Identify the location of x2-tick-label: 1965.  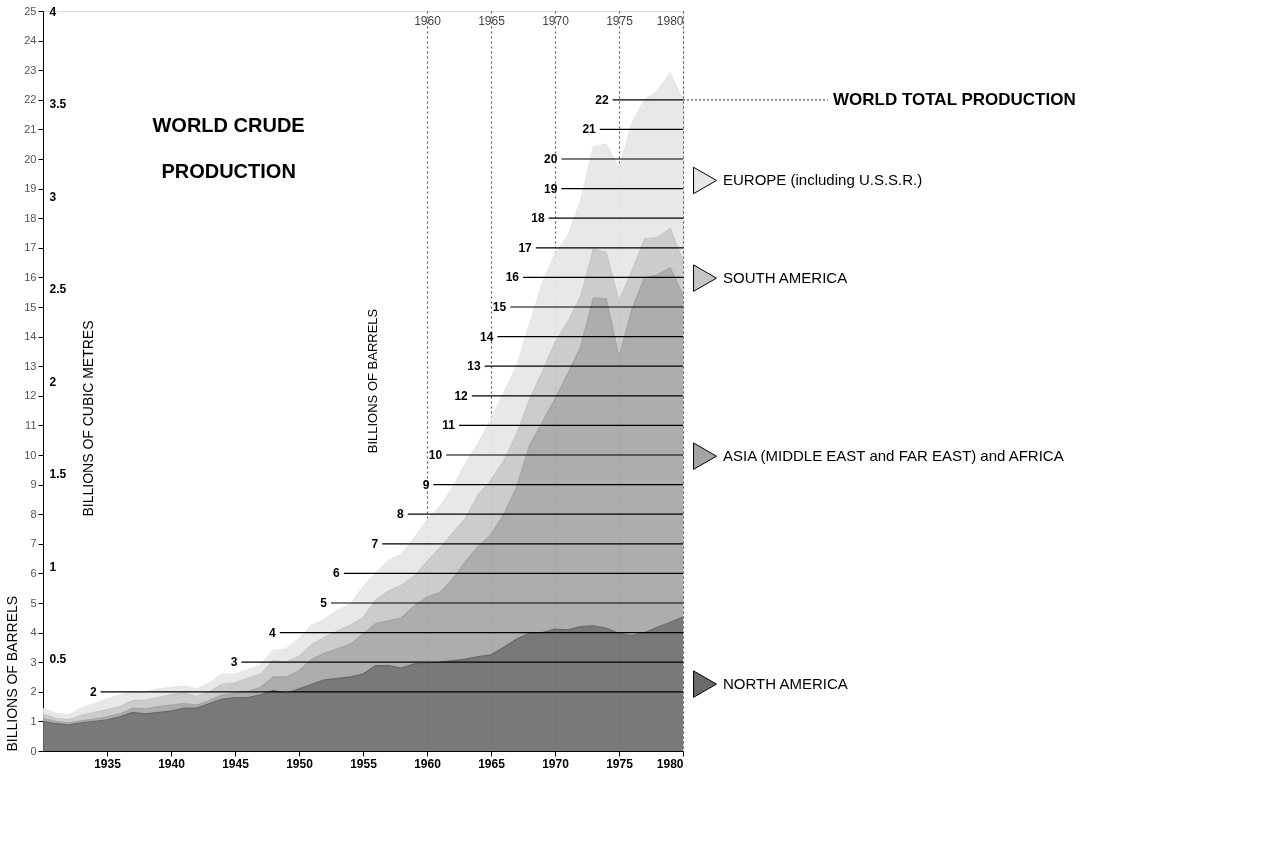
(492, 20).